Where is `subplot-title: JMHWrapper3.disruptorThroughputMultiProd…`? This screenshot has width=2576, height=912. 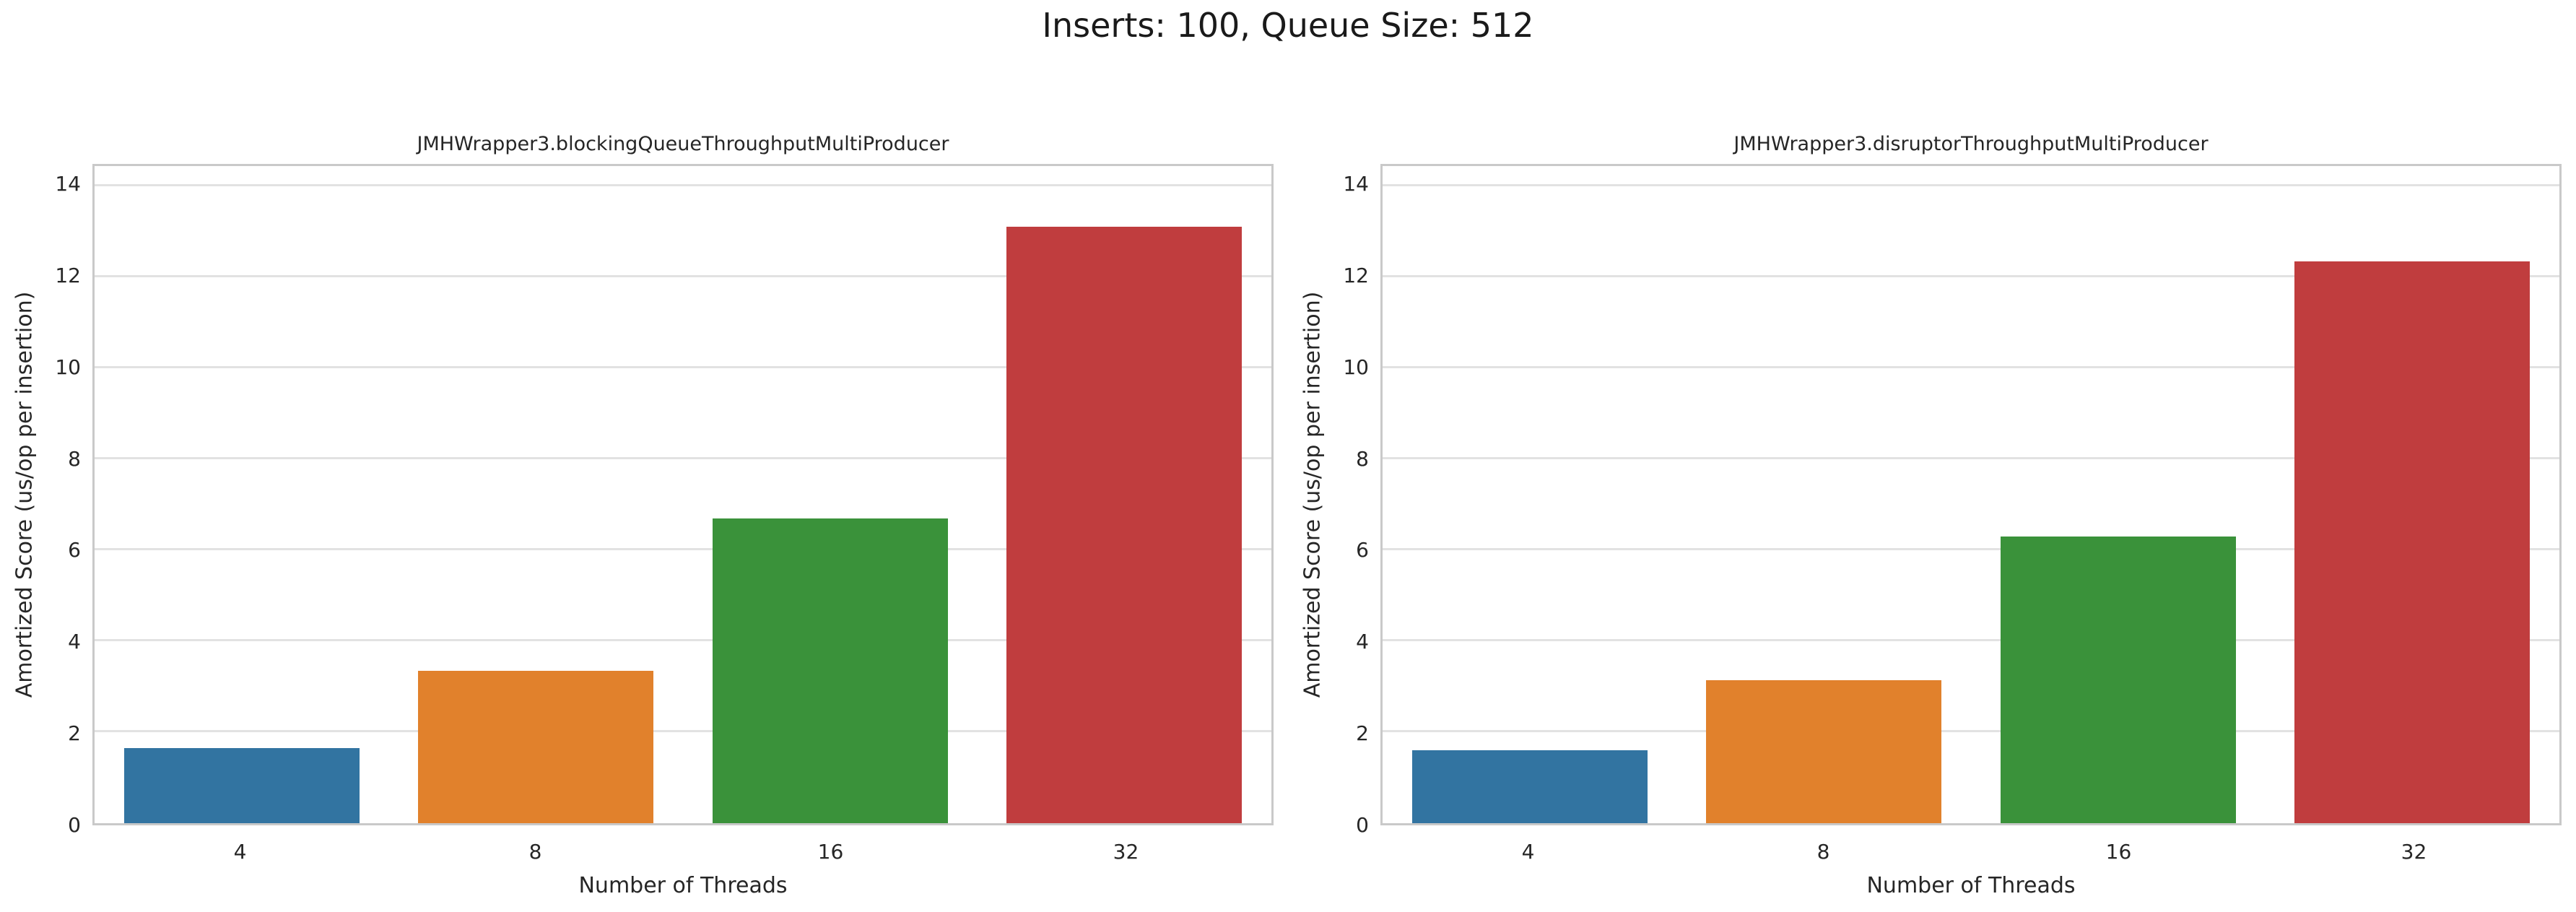
subplot-title: JMHWrapper3.disruptorThroughputMultiProd… is located at coordinates (1971, 144).